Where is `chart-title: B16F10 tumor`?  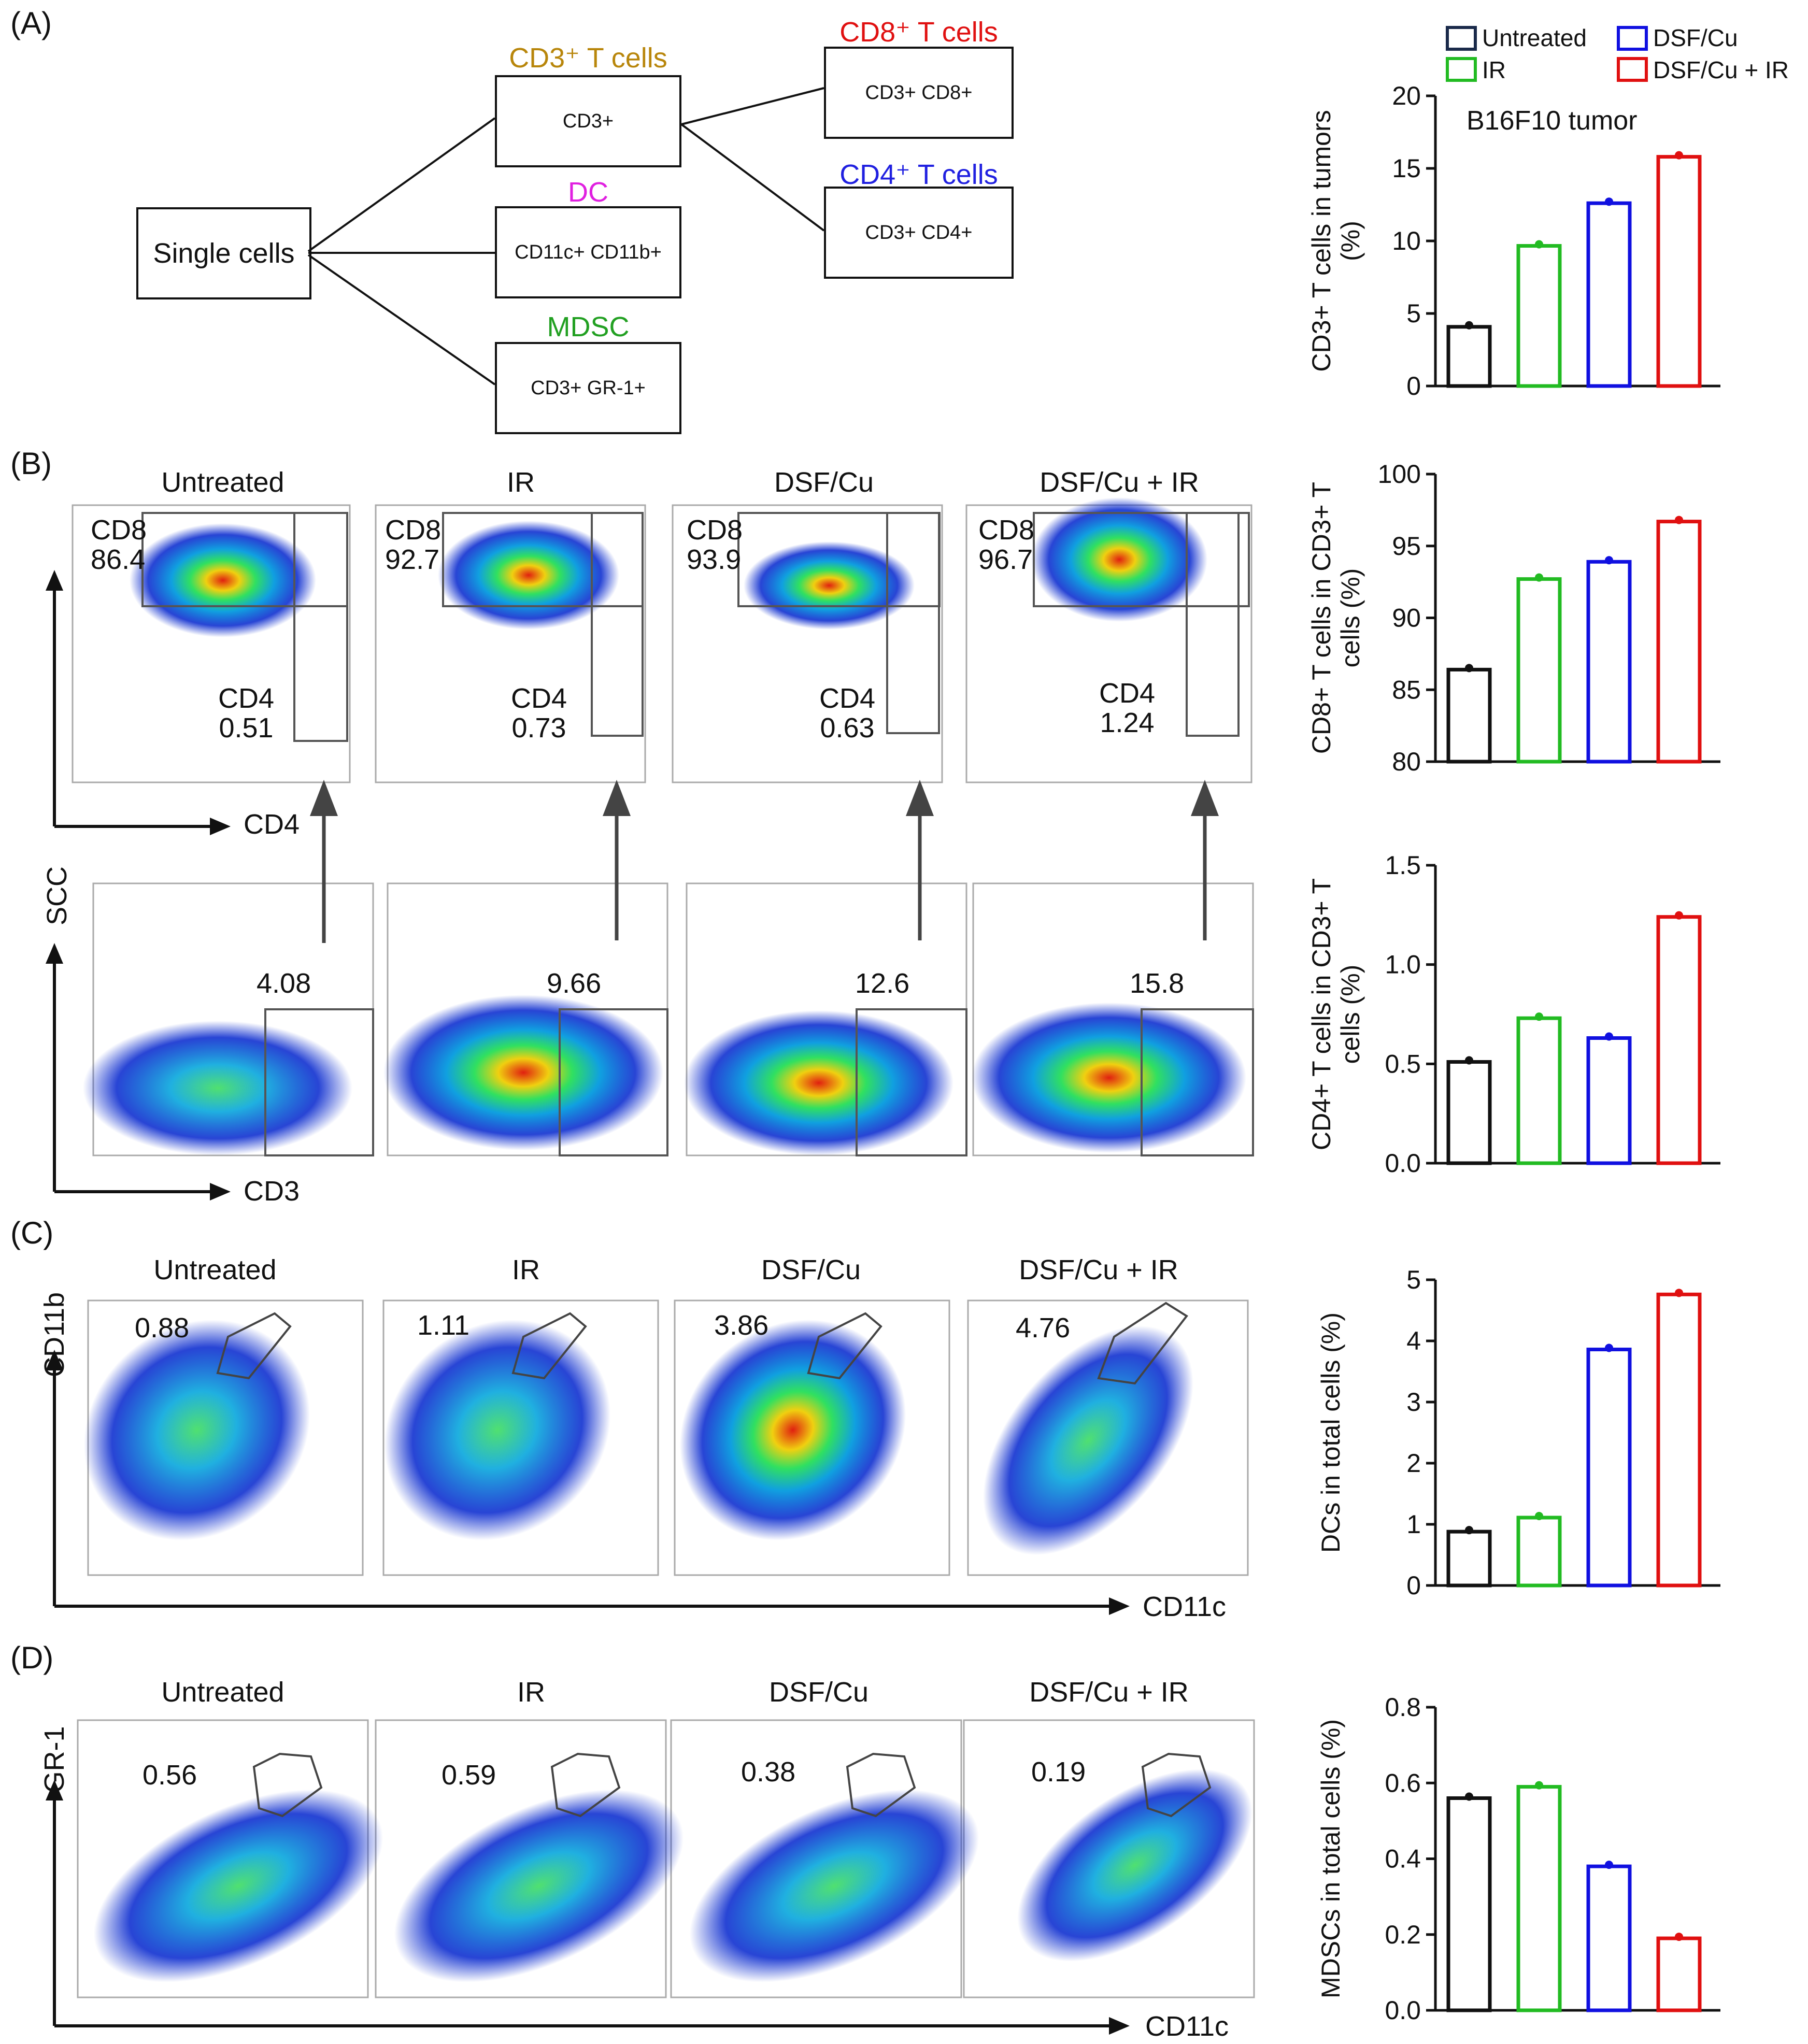
chart-title: B16F10 tumor is located at coordinates (1552, 121).